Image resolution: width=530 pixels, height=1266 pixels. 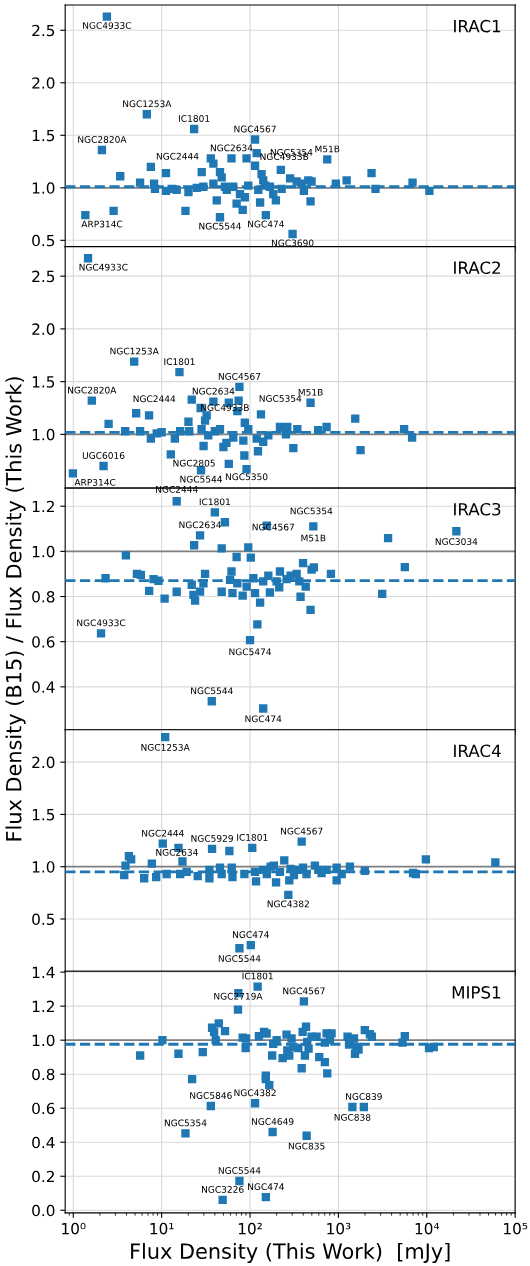 What do you see at coordinates (306, 1146) in the screenshot?
I see `annotation: NGC835` at bounding box center [306, 1146].